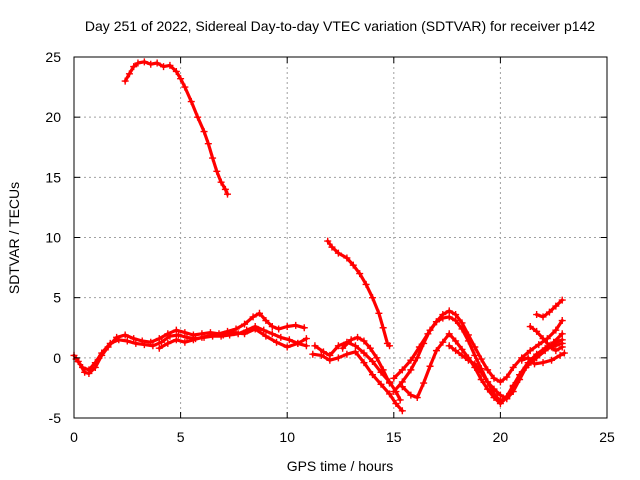 The width and height of the screenshot is (640, 480). What do you see at coordinates (501, 437) in the screenshot?
I see `x-tick-label: 20` at bounding box center [501, 437].